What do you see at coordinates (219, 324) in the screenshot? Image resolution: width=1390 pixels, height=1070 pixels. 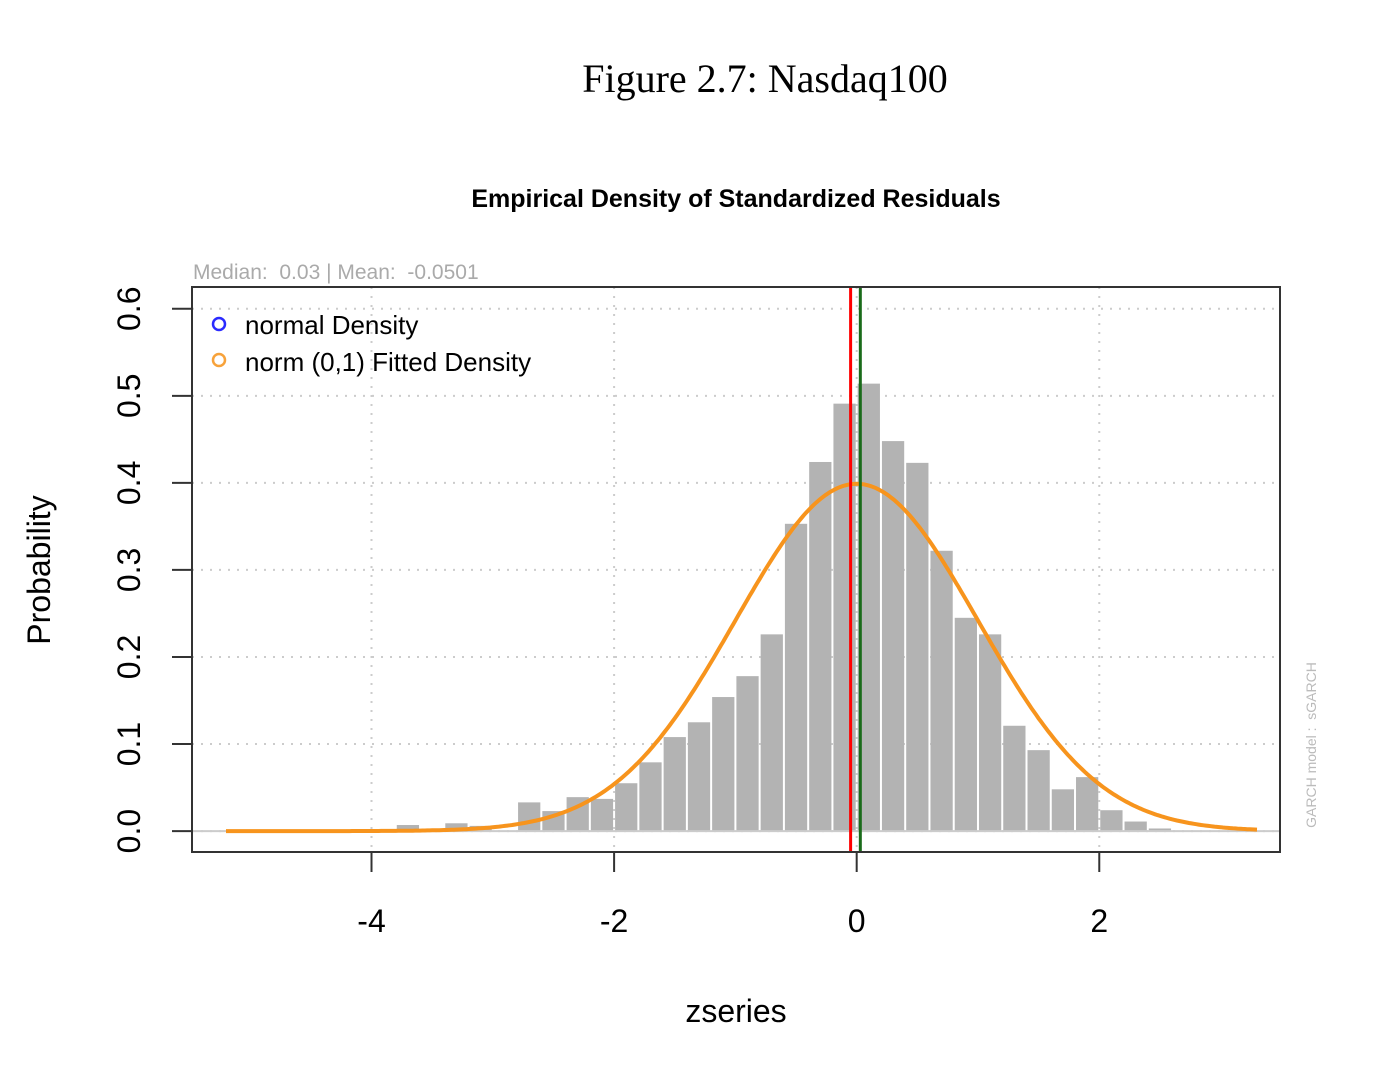 I see `legend-marker-normal` at bounding box center [219, 324].